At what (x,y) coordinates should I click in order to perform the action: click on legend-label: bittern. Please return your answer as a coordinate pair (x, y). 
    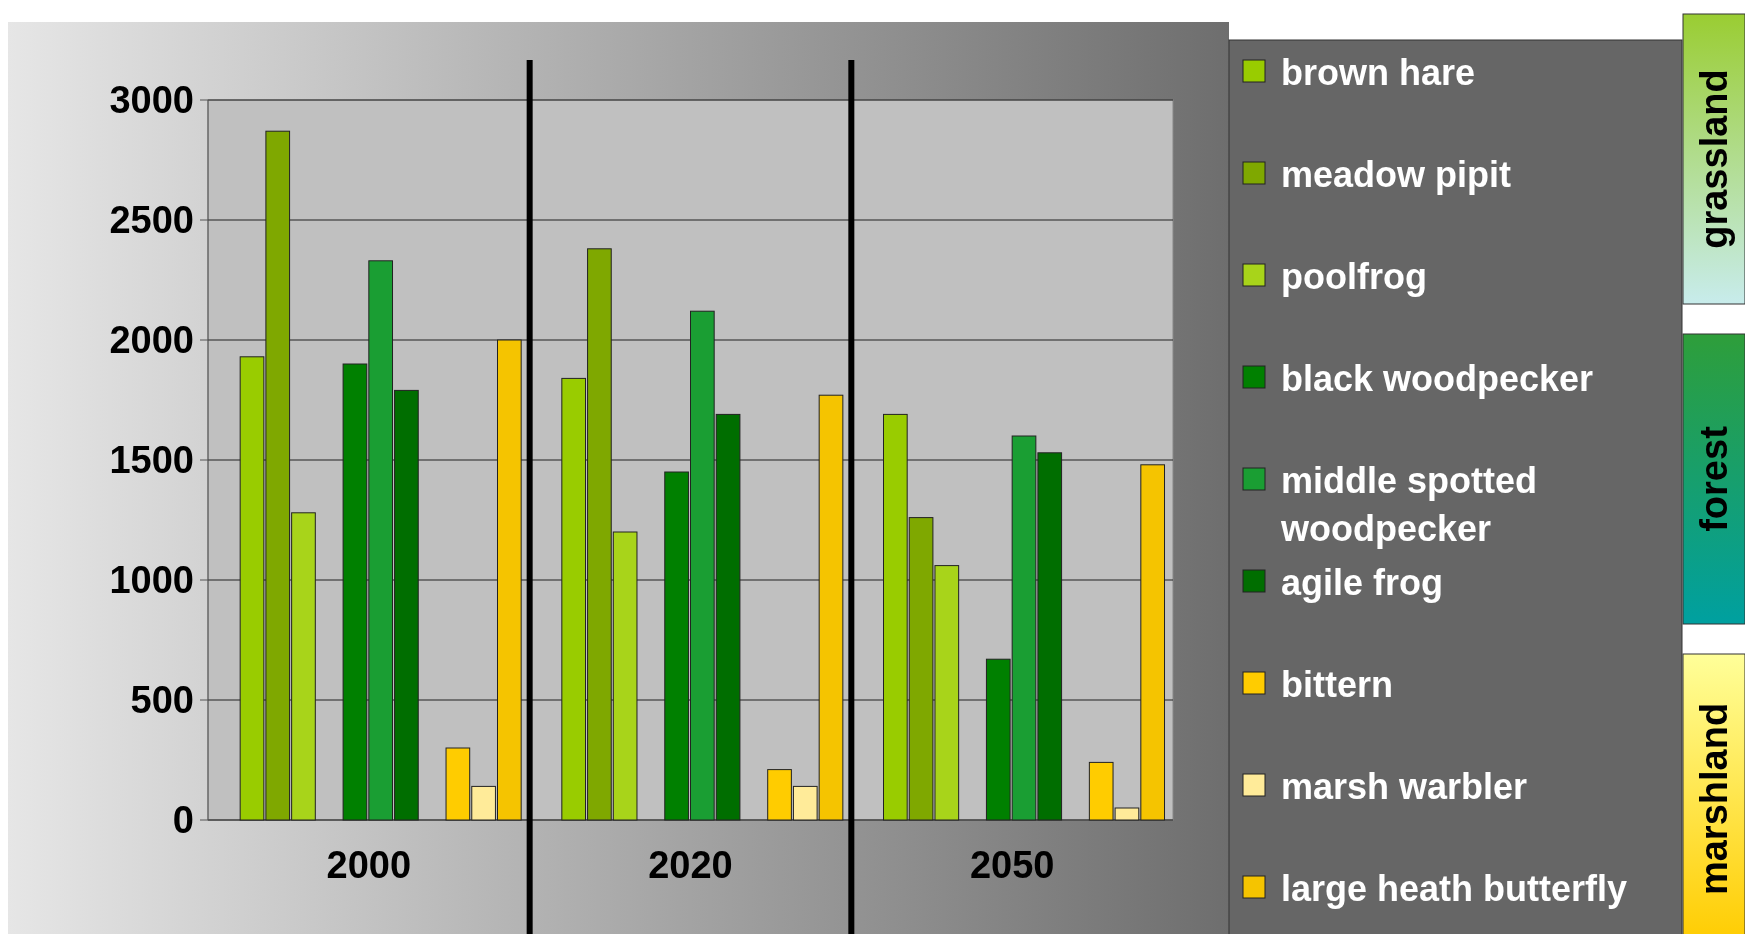
    Looking at the image, I should click on (1337, 684).